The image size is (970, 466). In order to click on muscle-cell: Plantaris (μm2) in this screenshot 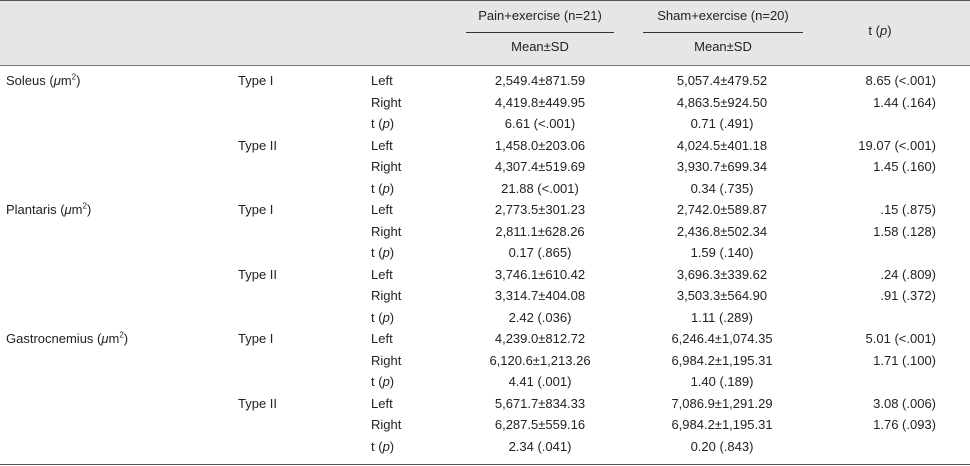, I will do `click(49, 209)`.